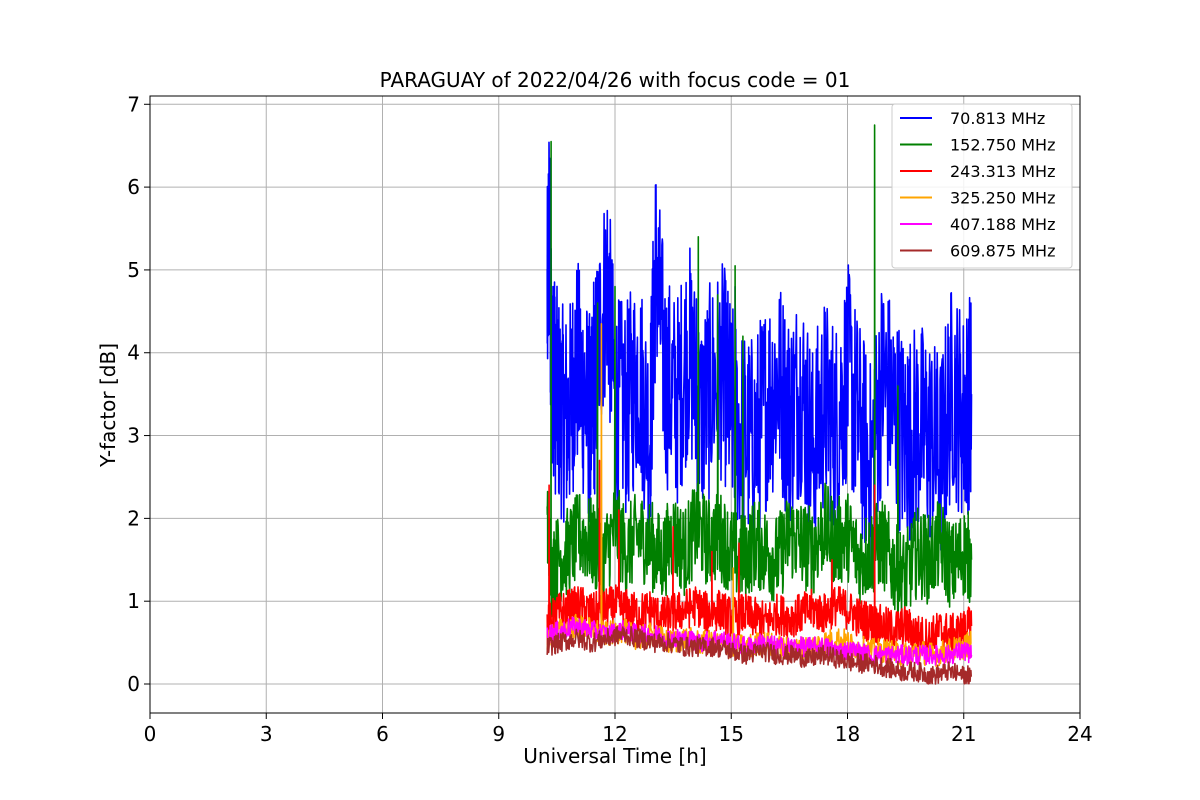 Image resolution: width=1200 pixels, height=800 pixels. Describe the element at coordinates (847, 734) in the screenshot. I see `x-tick-label: 18` at that location.